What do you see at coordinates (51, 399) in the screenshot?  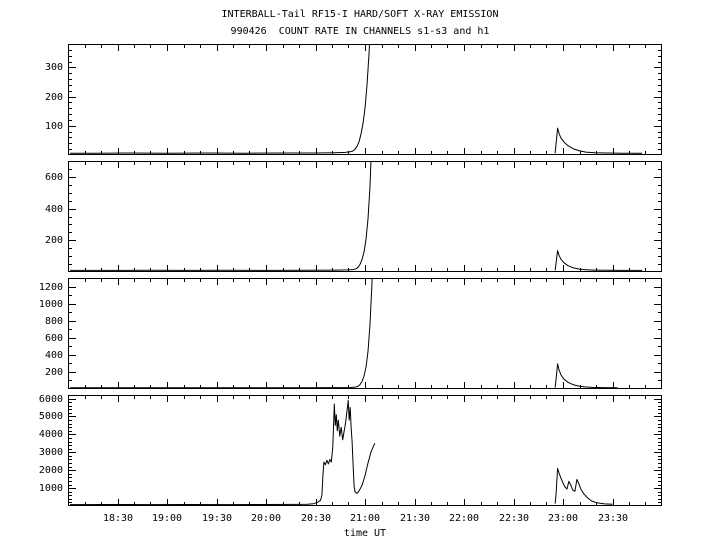 I see `svg-text: 6000` at bounding box center [51, 399].